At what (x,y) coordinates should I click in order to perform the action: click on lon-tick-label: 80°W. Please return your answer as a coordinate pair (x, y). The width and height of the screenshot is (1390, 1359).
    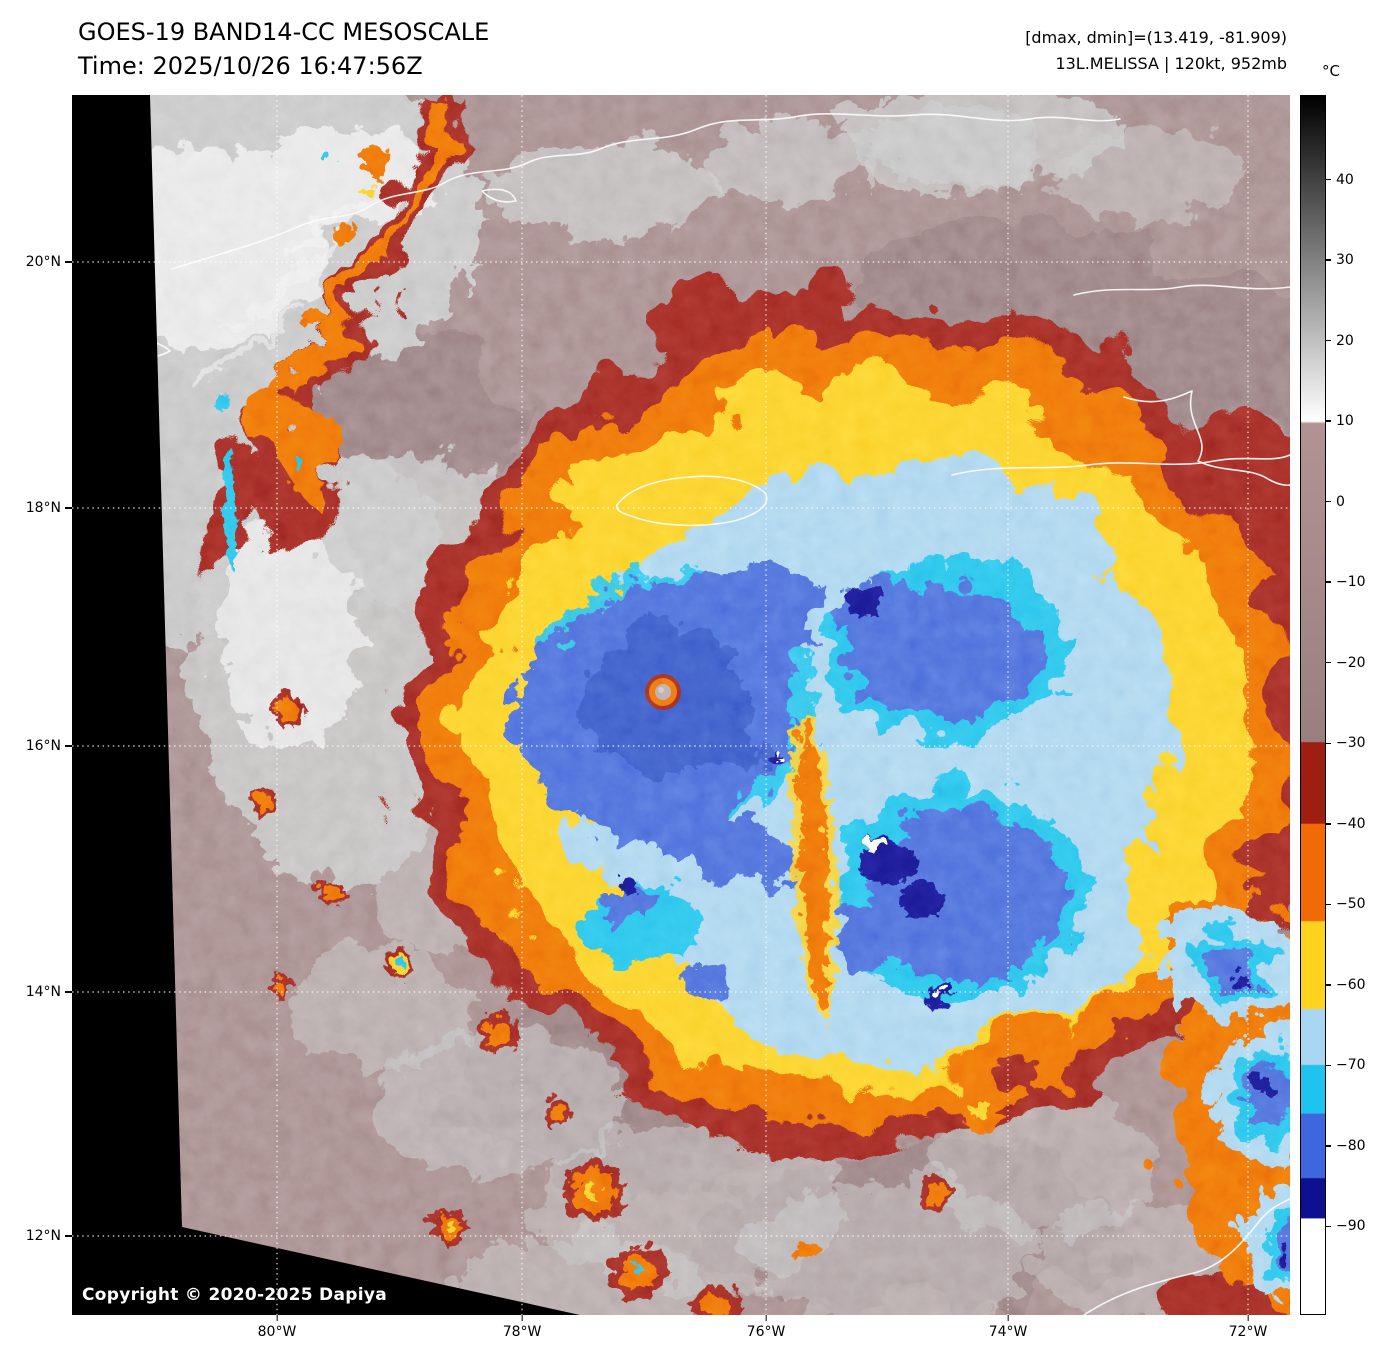
    Looking at the image, I should click on (277, 1332).